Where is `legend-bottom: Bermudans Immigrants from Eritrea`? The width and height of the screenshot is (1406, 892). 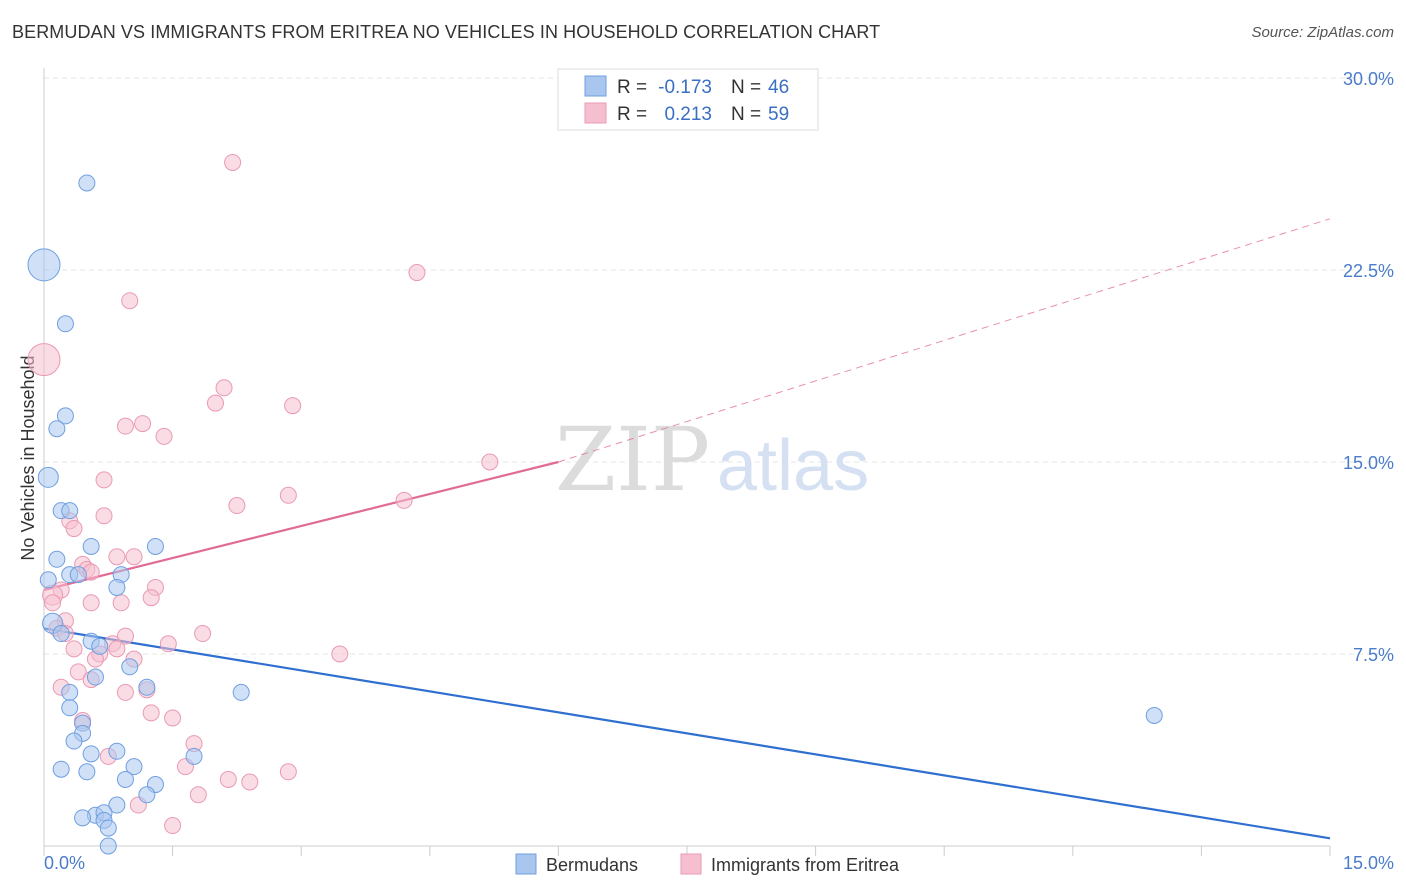
legend-bottom: Bermudans Immigrants from Eritrea is located at coordinates (707, 864).